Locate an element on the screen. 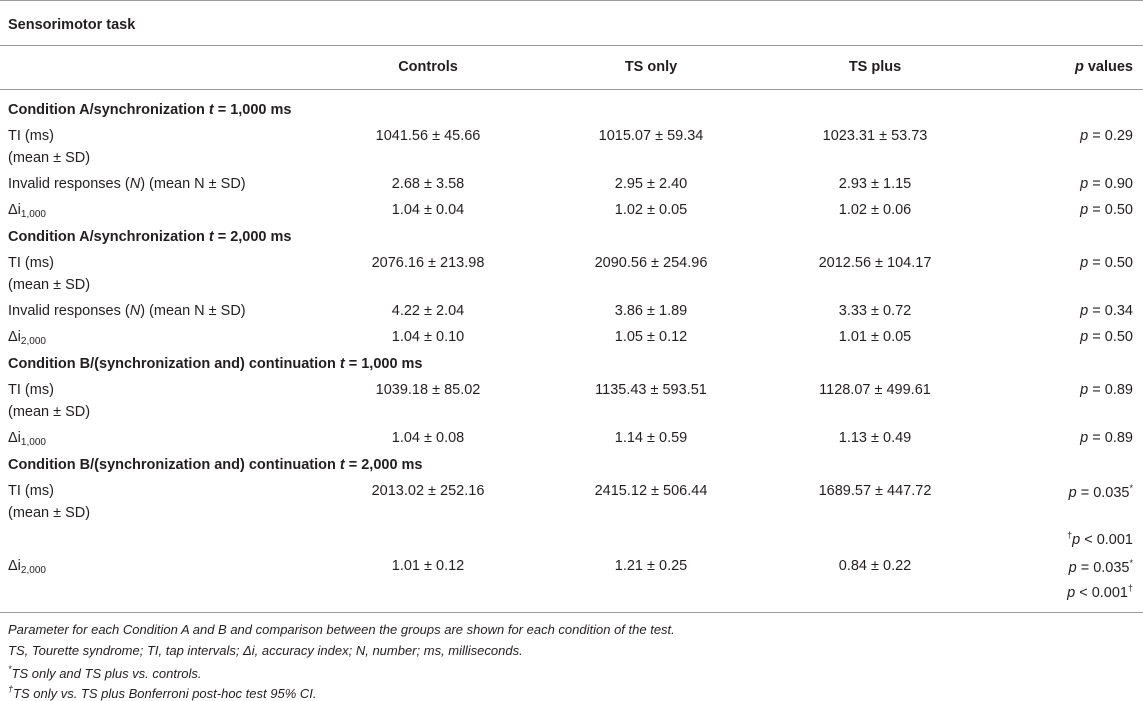 The image size is (1143, 701). cell-ts-plus: 1.02 ± 0.06 is located at coordinates (875, 210).